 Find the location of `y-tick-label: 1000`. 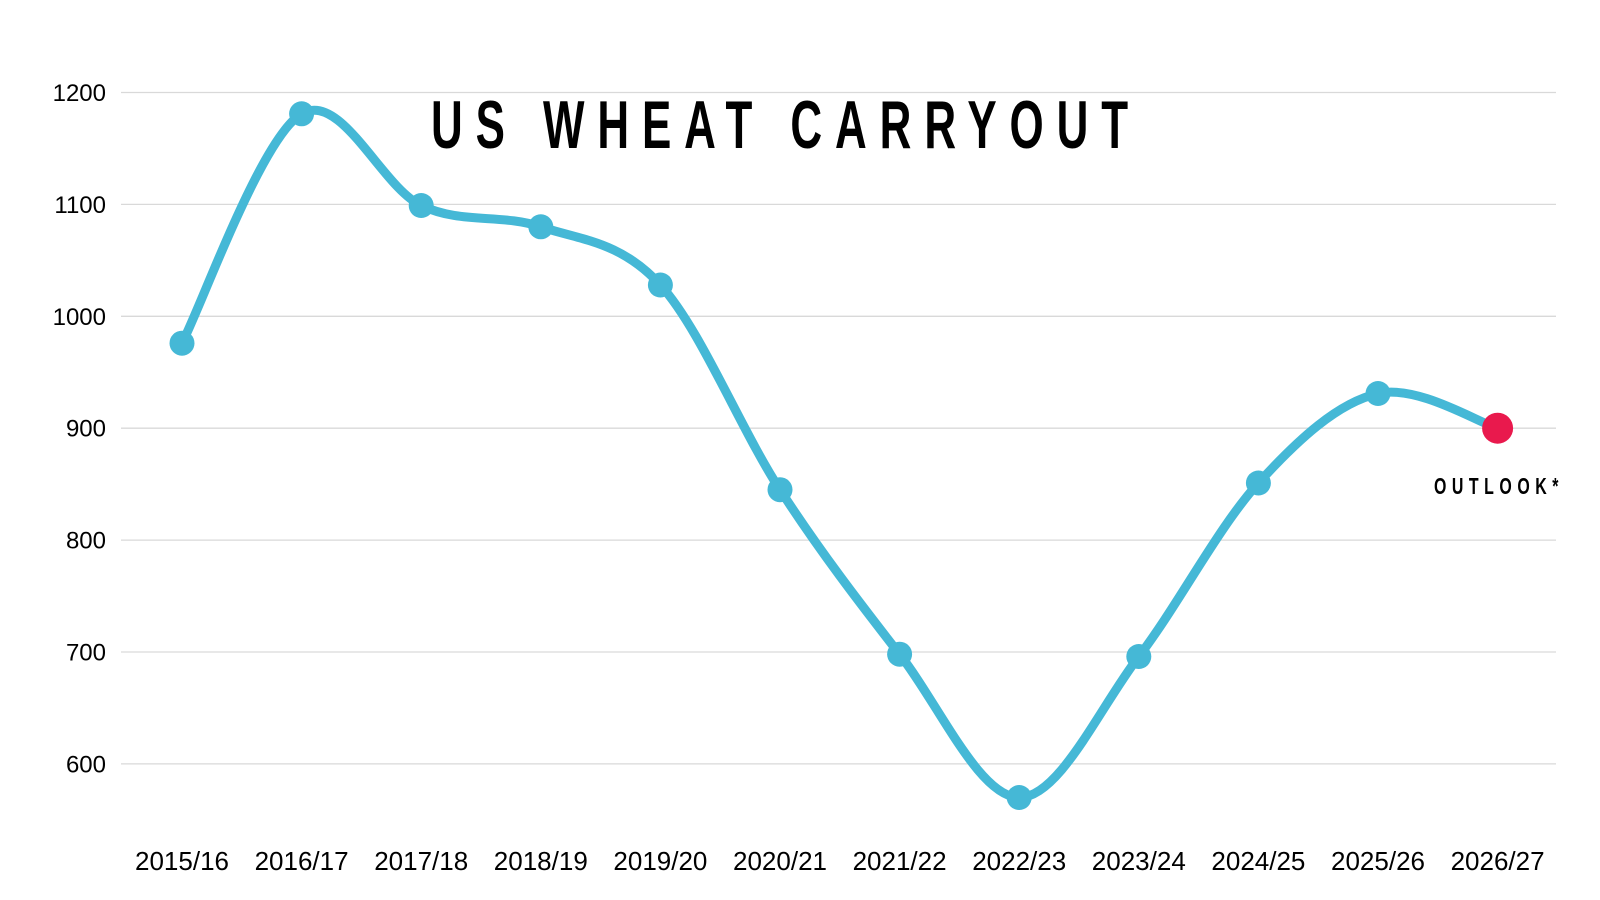

y-tick-label: 1000 is located at coordinates (79, 317).